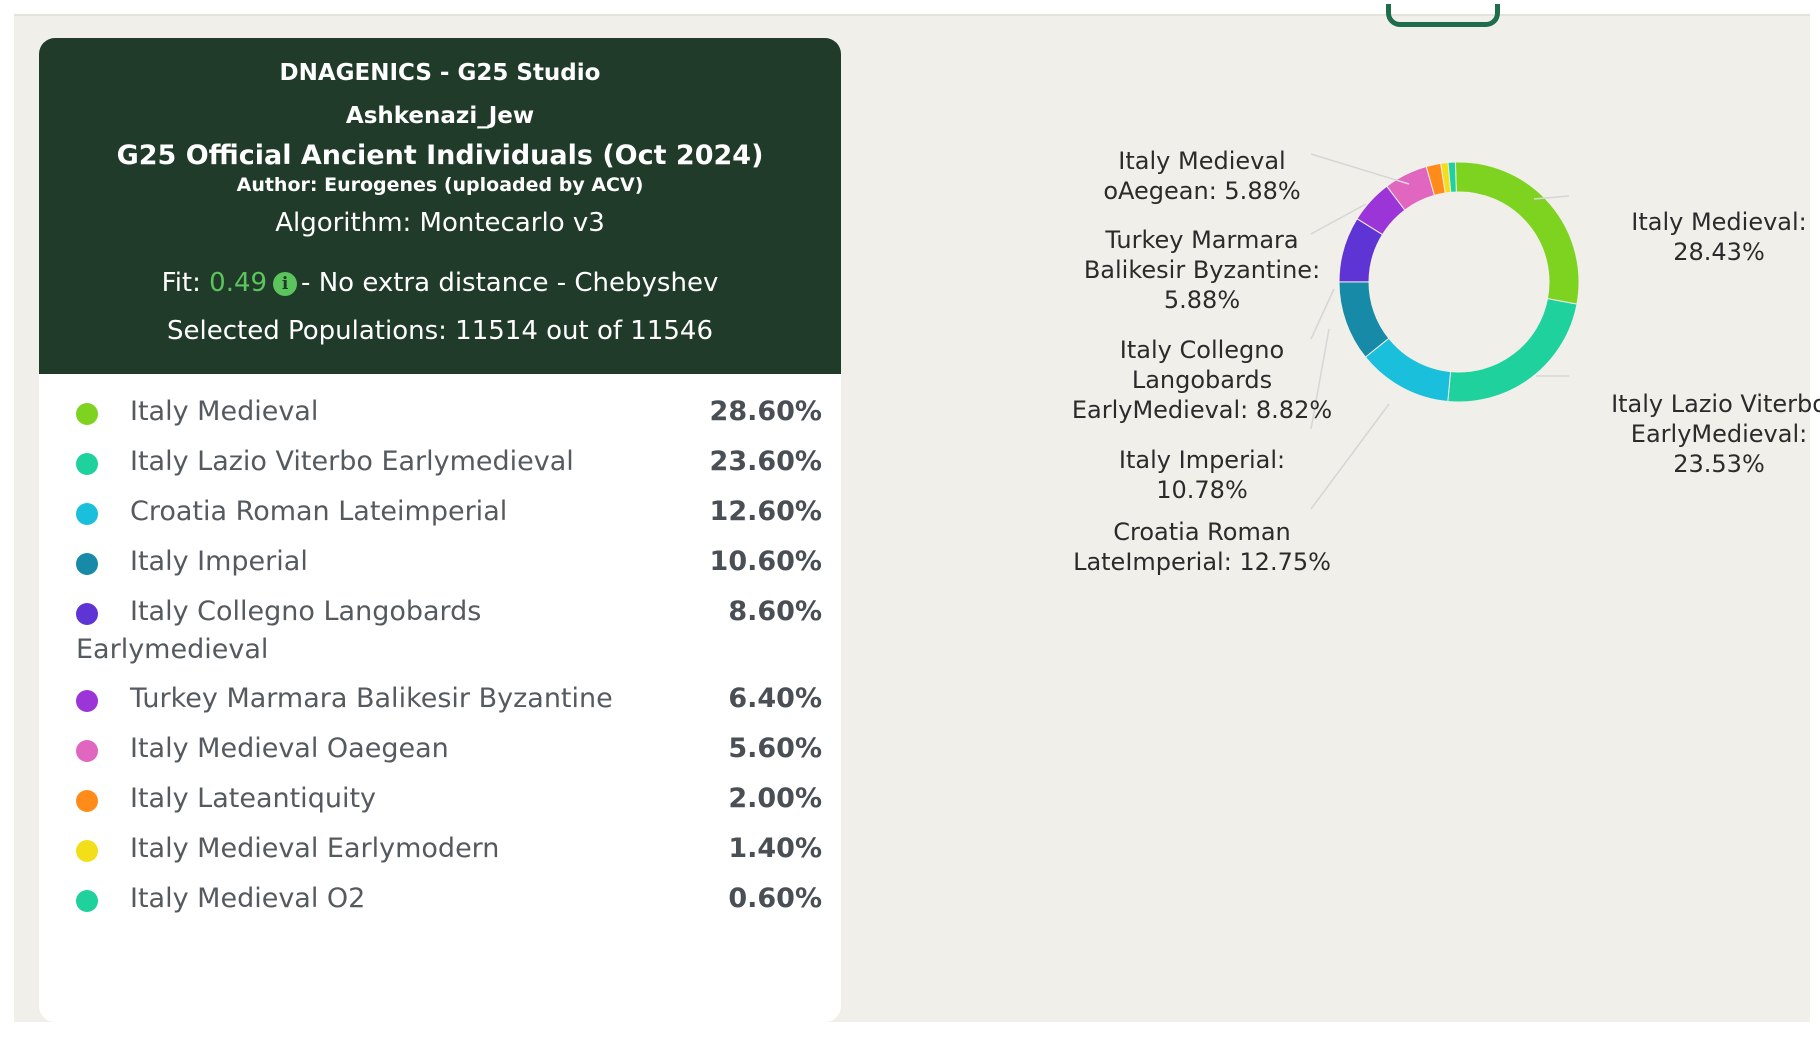 The height and width of the screenshot is (1041, 1820). Describe the element at coordinates (1719, 237) in the screenshot. I see `donut-label: Italy Medieval: 28.43%` at that location.